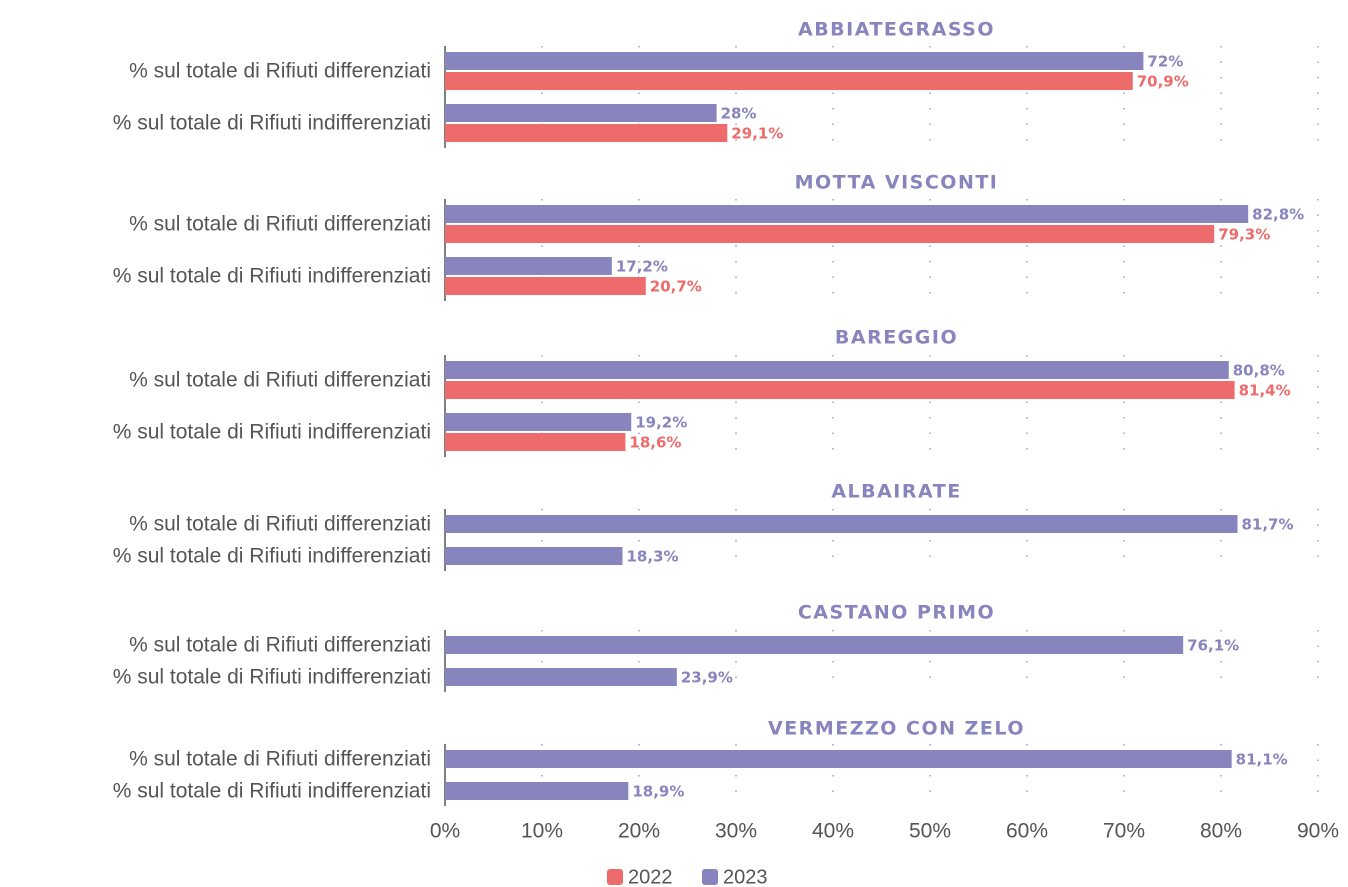  Describe the element at coordinates (1318, 831) in the screenshot. I see `x-tick-label: 90%` at that location.